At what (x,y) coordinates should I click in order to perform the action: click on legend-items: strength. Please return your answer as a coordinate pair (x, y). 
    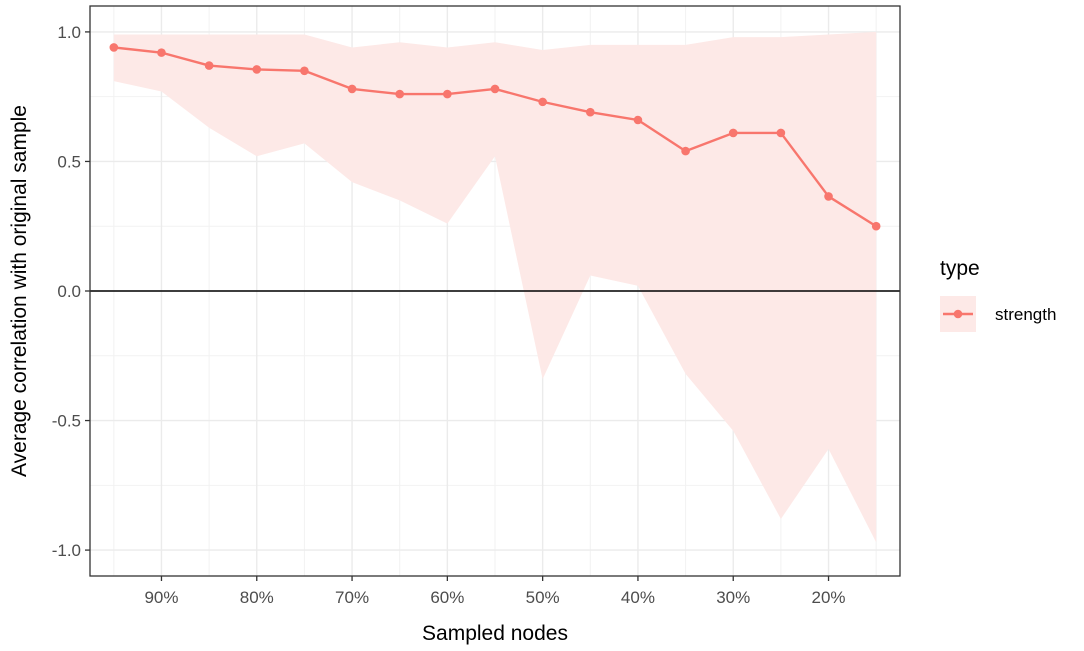
    Looking at the image, I should click on (998, 314).